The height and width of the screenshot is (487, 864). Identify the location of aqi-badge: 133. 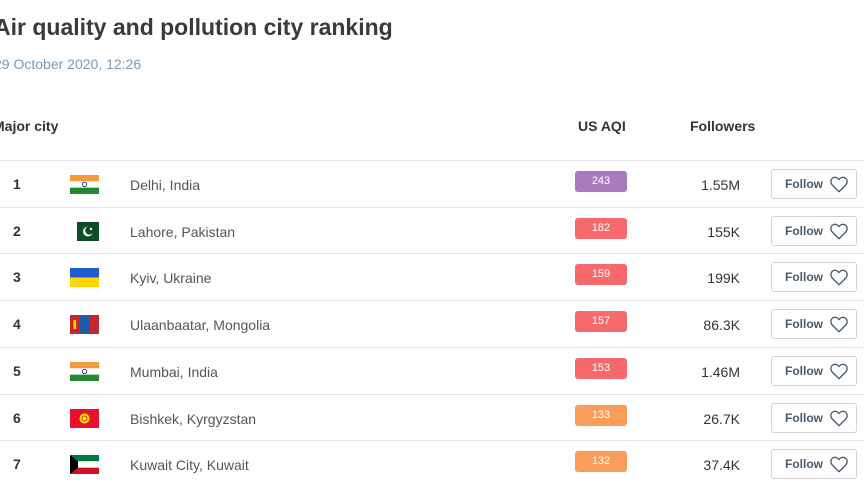
(601, 415).